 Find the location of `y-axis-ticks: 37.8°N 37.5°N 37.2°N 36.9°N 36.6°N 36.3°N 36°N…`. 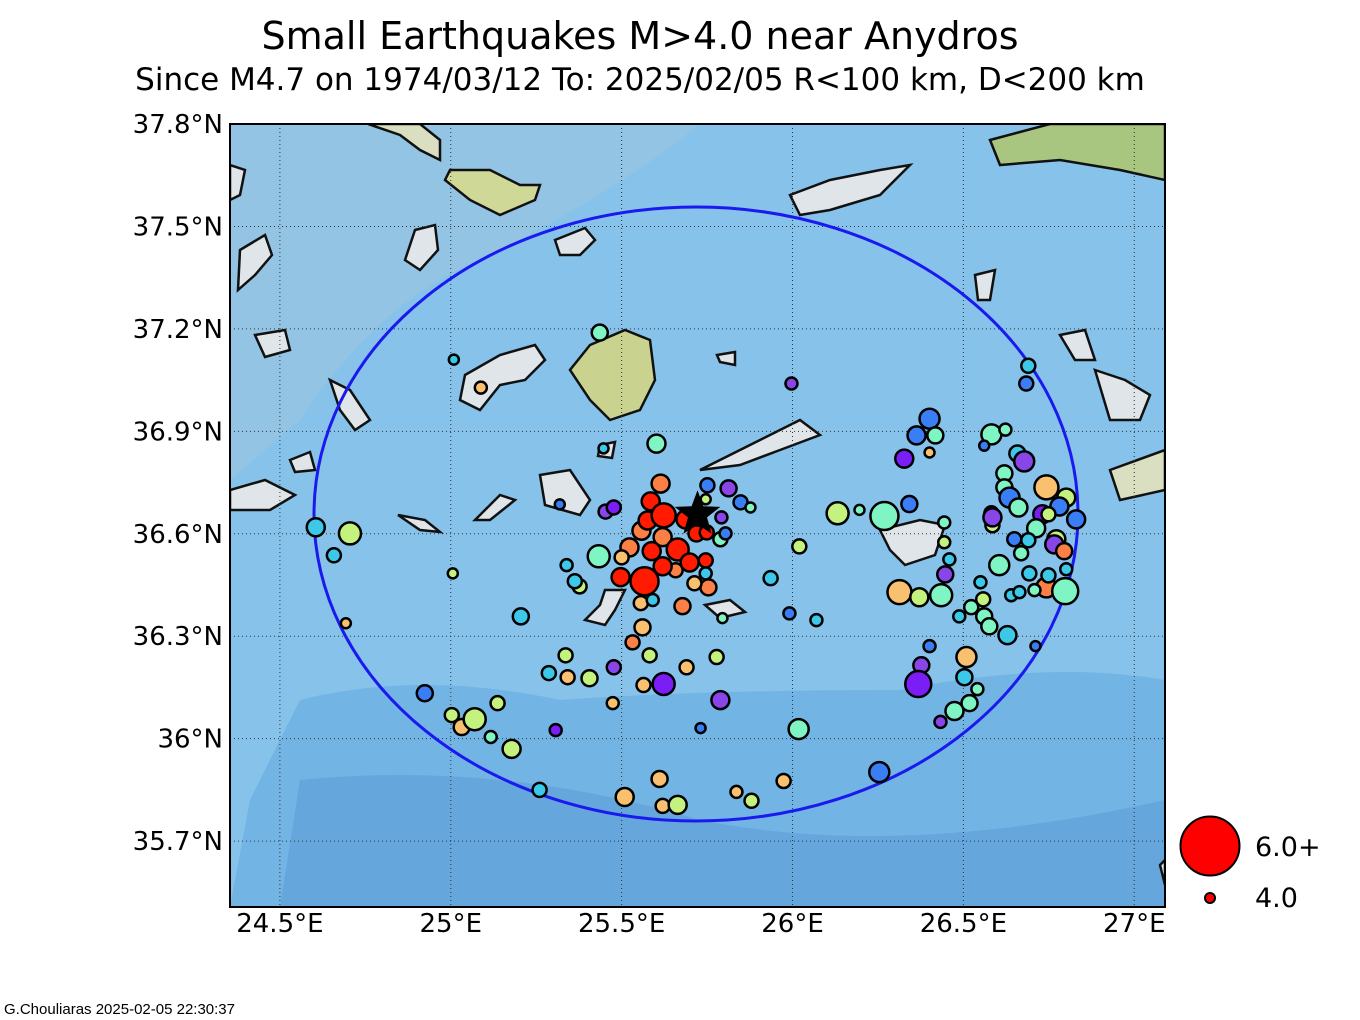

y-axis-ticks: 37.8°N 37.5°N 37.2°N 36.9°N 36.6°N 36.3°N 36°N… is located at coordinates (178, 483).